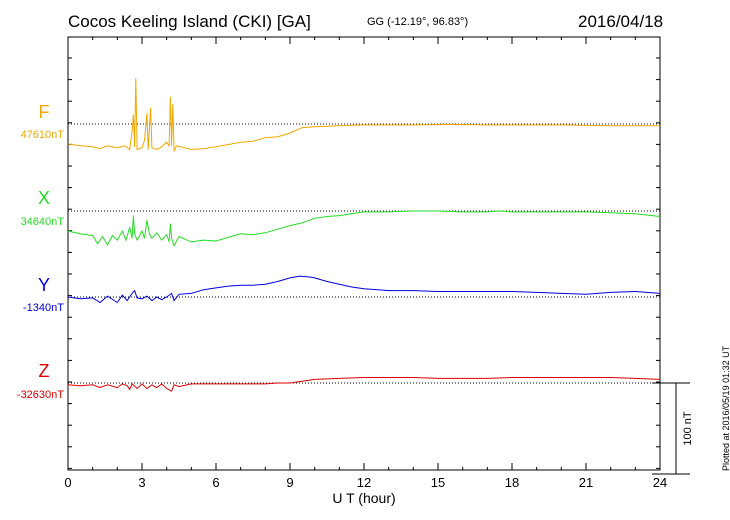  What do you see at coordinates (363, 498) in the screenshot?
I see `x-axis-label: U T (hour)` at bounding box center [363, 498].